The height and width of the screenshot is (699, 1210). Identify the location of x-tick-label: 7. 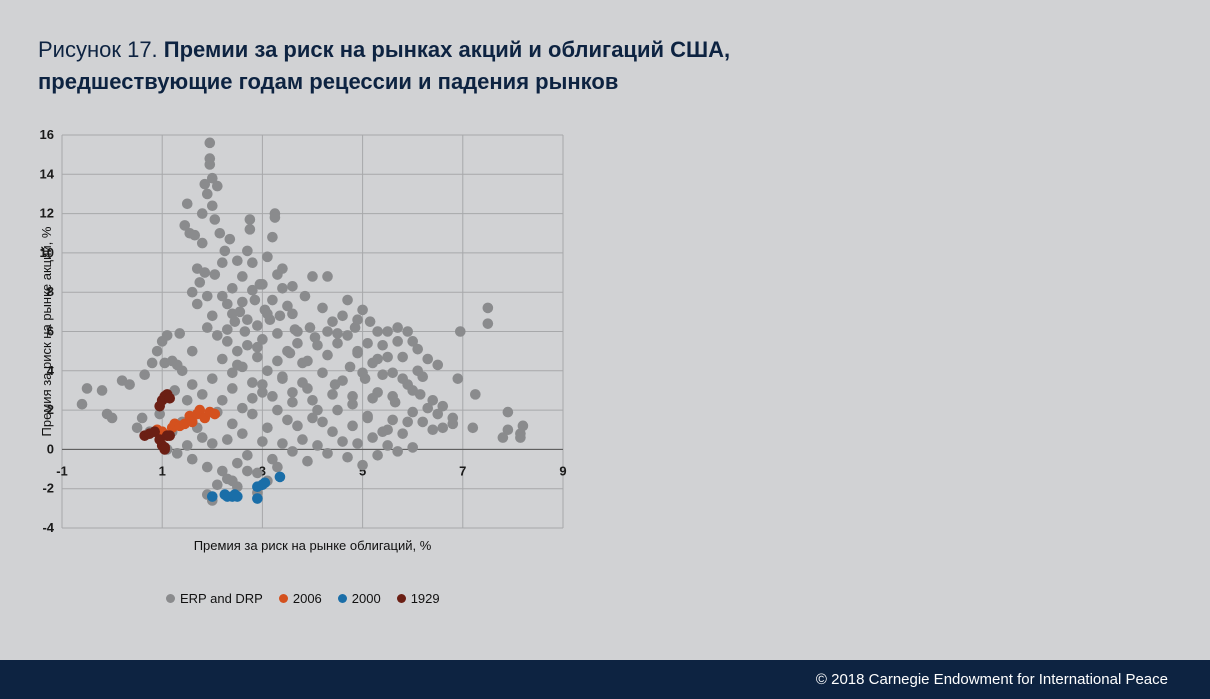
(462, 470).